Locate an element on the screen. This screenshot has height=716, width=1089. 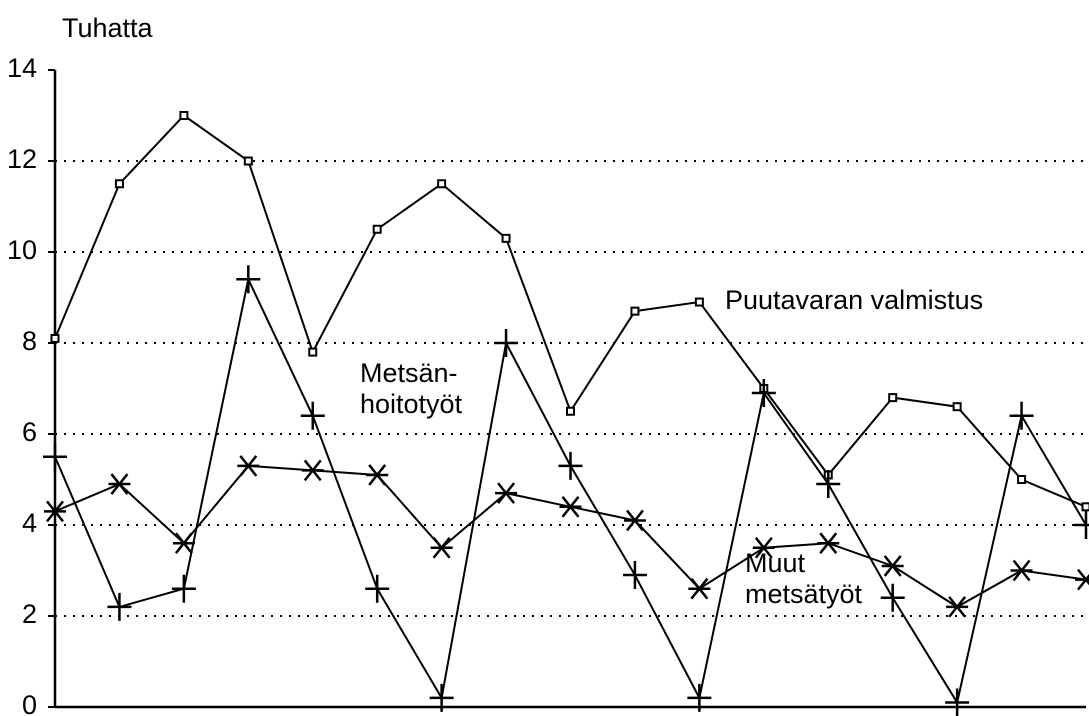
y-tick-label: 14 is located at coordinates (22, 68).